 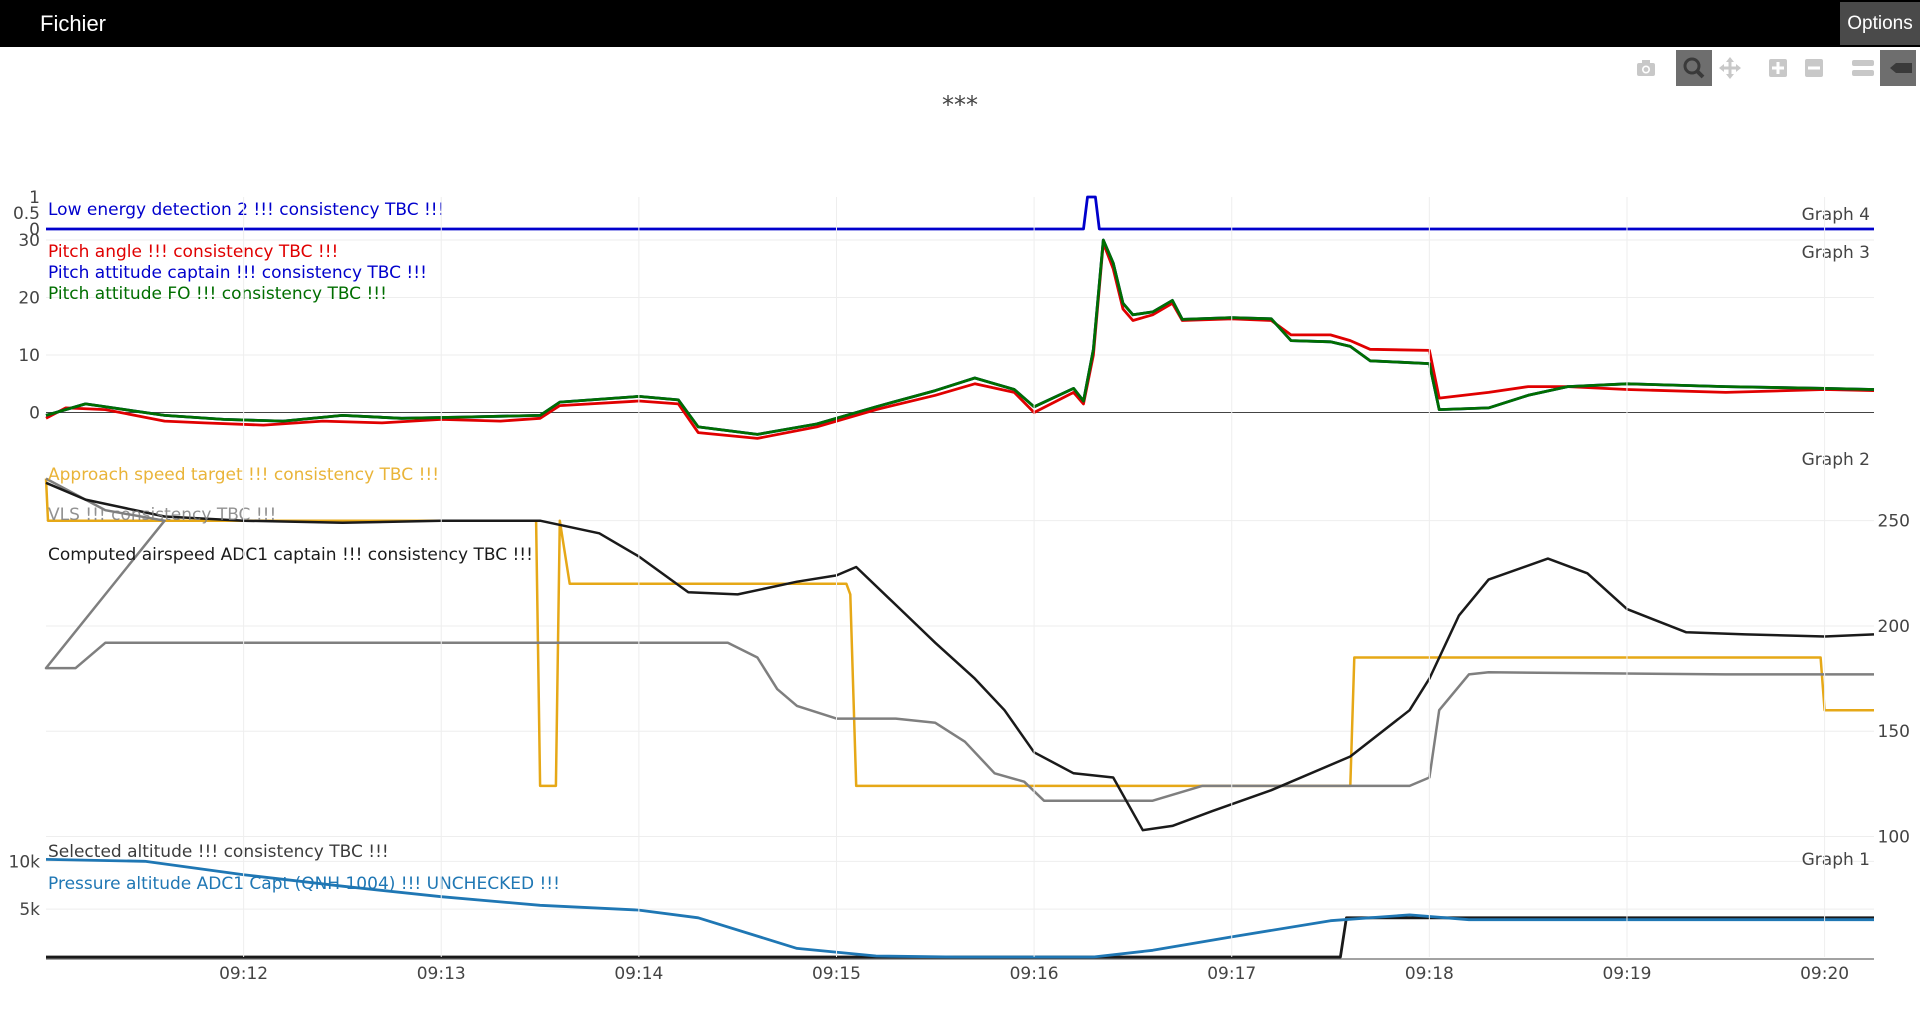 I want to click on y-tick-label: 30, so click(x=29, y=241).